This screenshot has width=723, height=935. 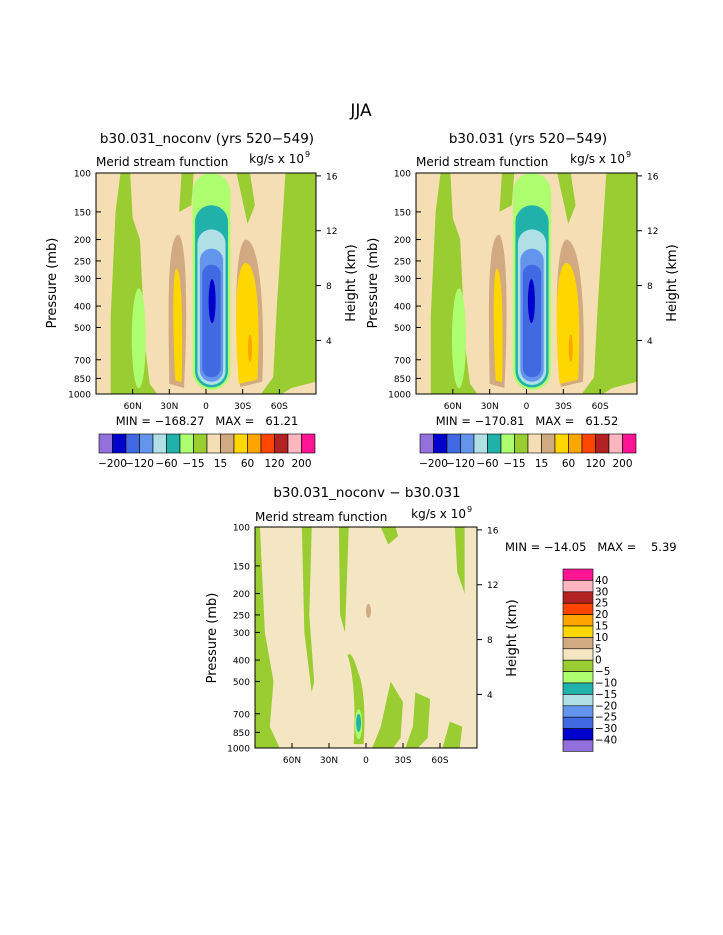 I want to click on right-tick-label: 12, so click(x=652, y=232).